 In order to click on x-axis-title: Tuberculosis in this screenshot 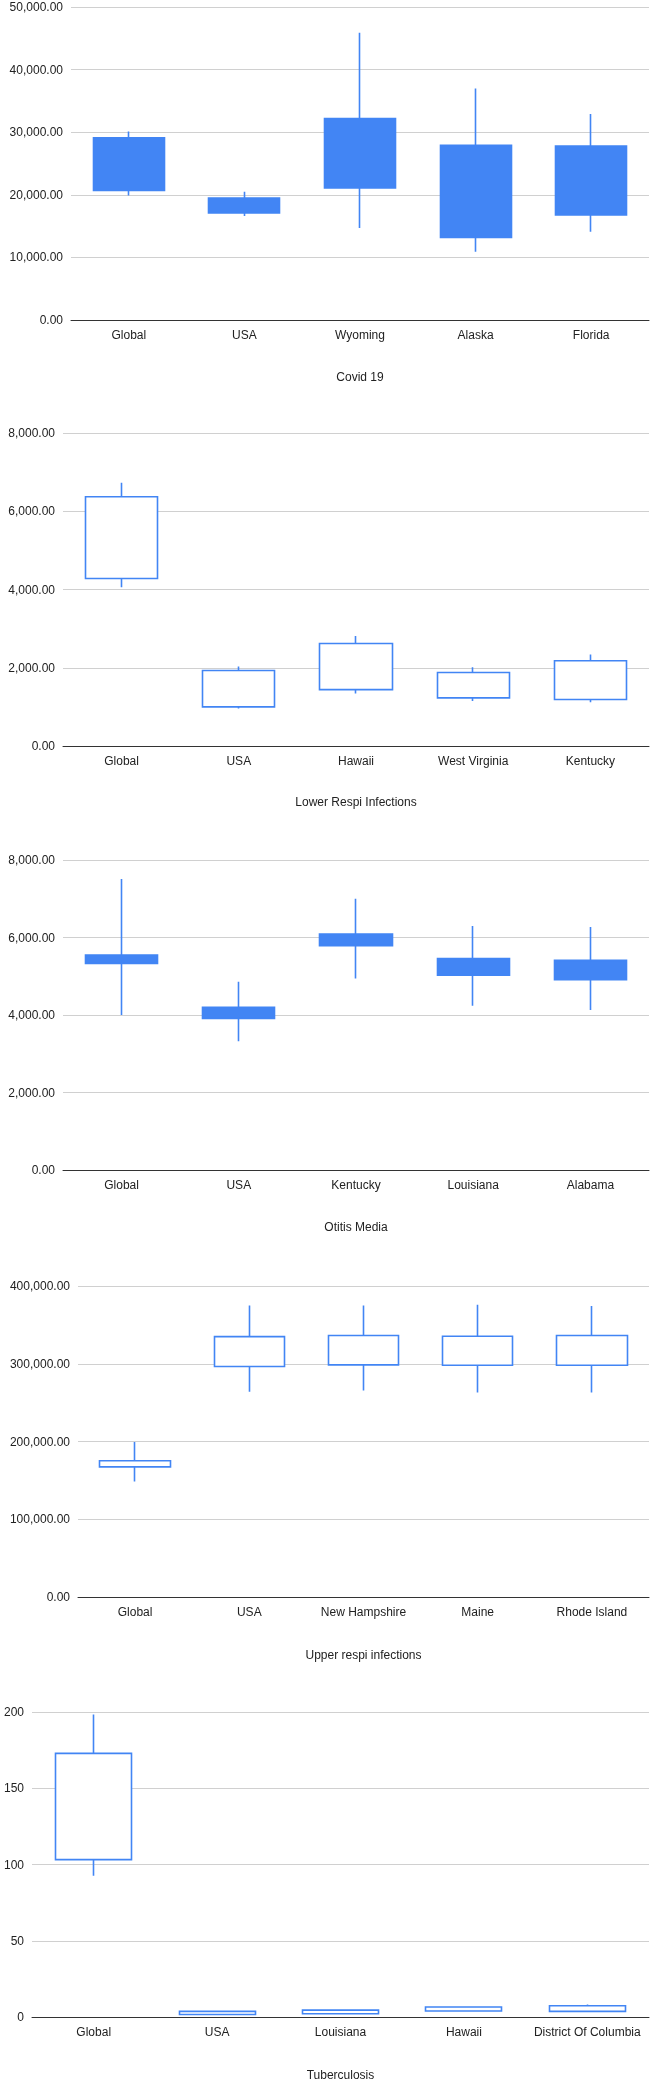, I will do `click(340, 2075)`.